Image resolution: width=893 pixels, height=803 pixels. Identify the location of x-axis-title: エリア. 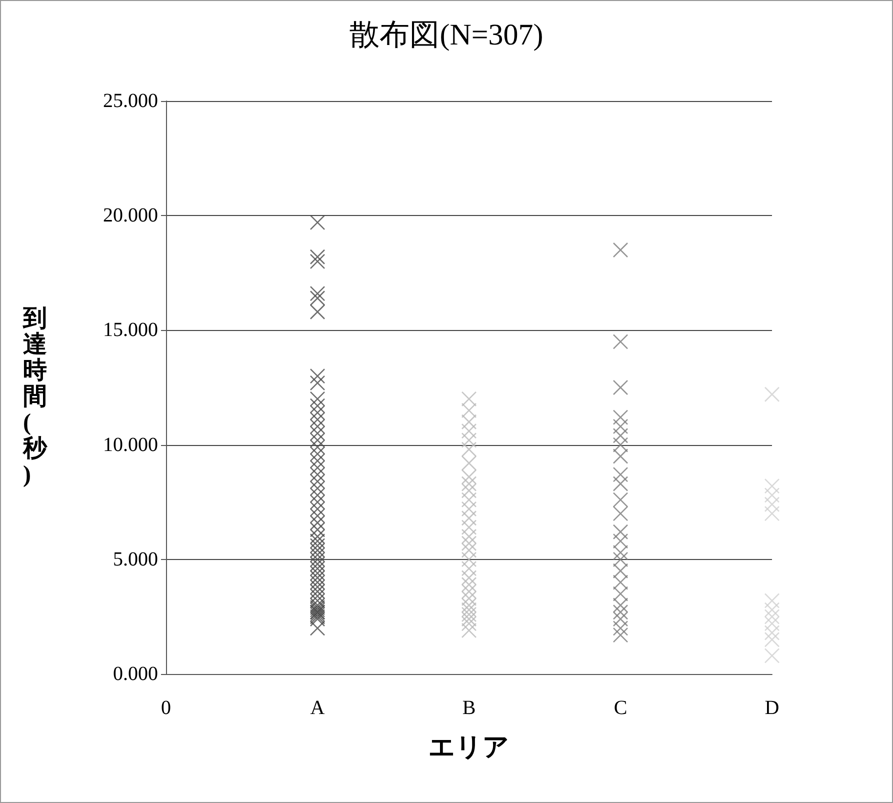
(469, 747).